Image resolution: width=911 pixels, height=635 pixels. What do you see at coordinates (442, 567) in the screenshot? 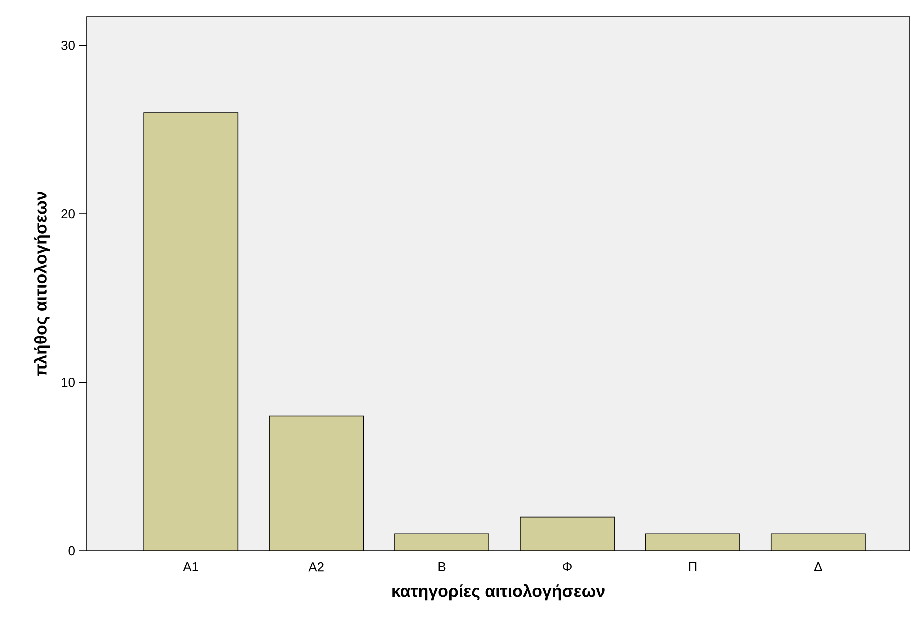
I see `x-tick-label: Β` at bounding box center [442, 567].